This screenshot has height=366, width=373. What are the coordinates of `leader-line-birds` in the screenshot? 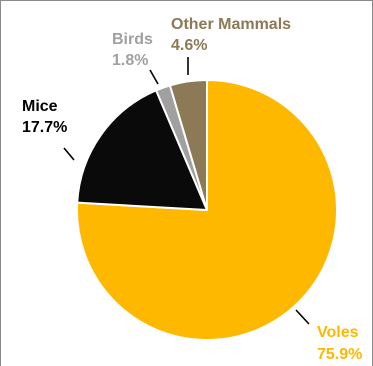 It's located at (154, 77).